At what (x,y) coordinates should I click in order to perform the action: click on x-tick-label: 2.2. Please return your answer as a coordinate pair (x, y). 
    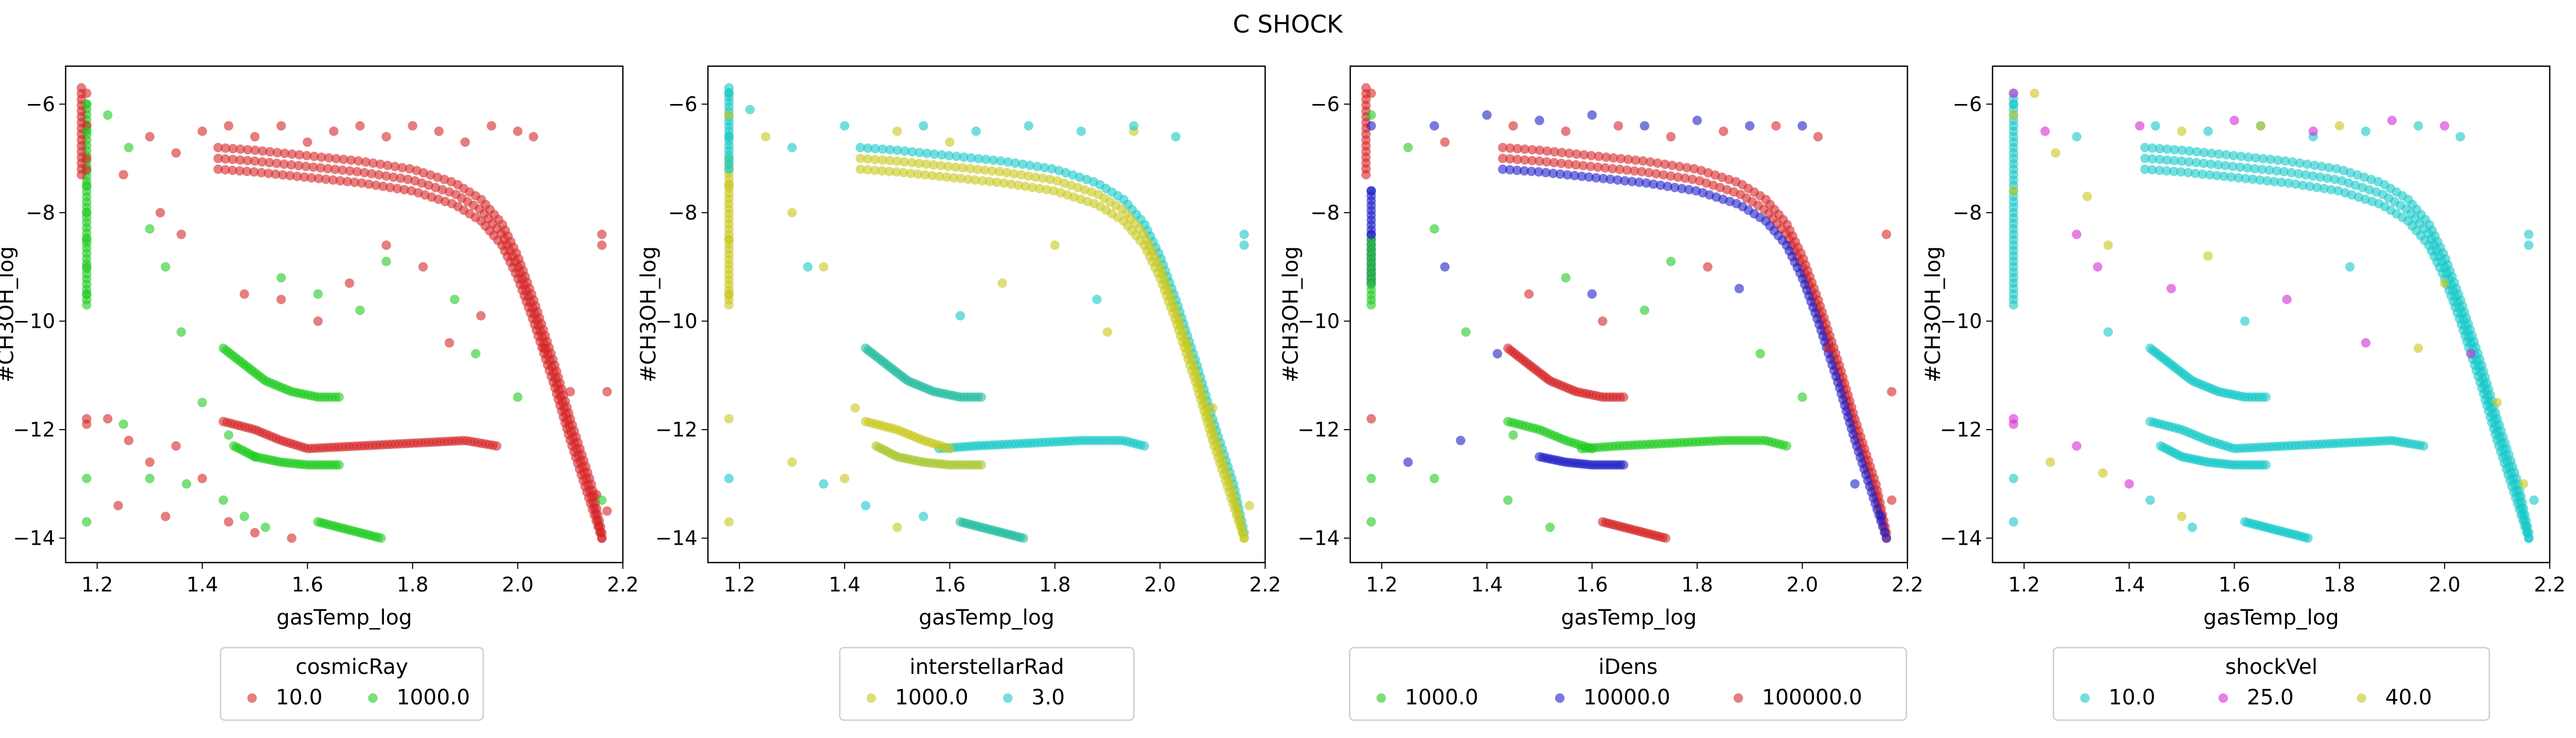
    Looking at the image, I should click on (623, 584).